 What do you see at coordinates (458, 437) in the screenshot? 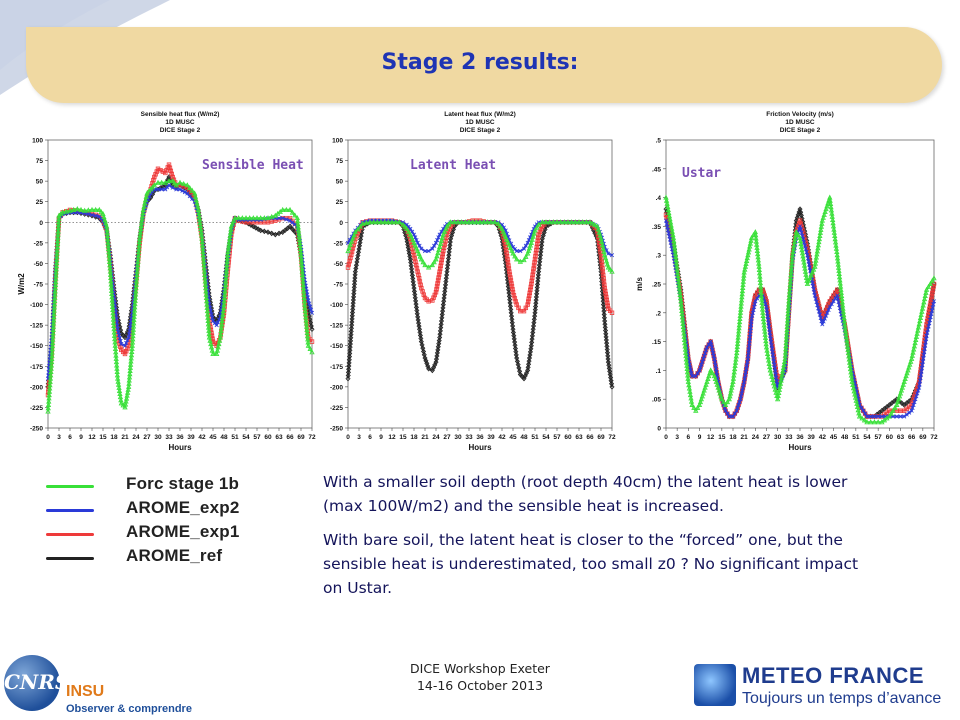
I see `x-tick-label: 30` at bounding box center [458, 437].